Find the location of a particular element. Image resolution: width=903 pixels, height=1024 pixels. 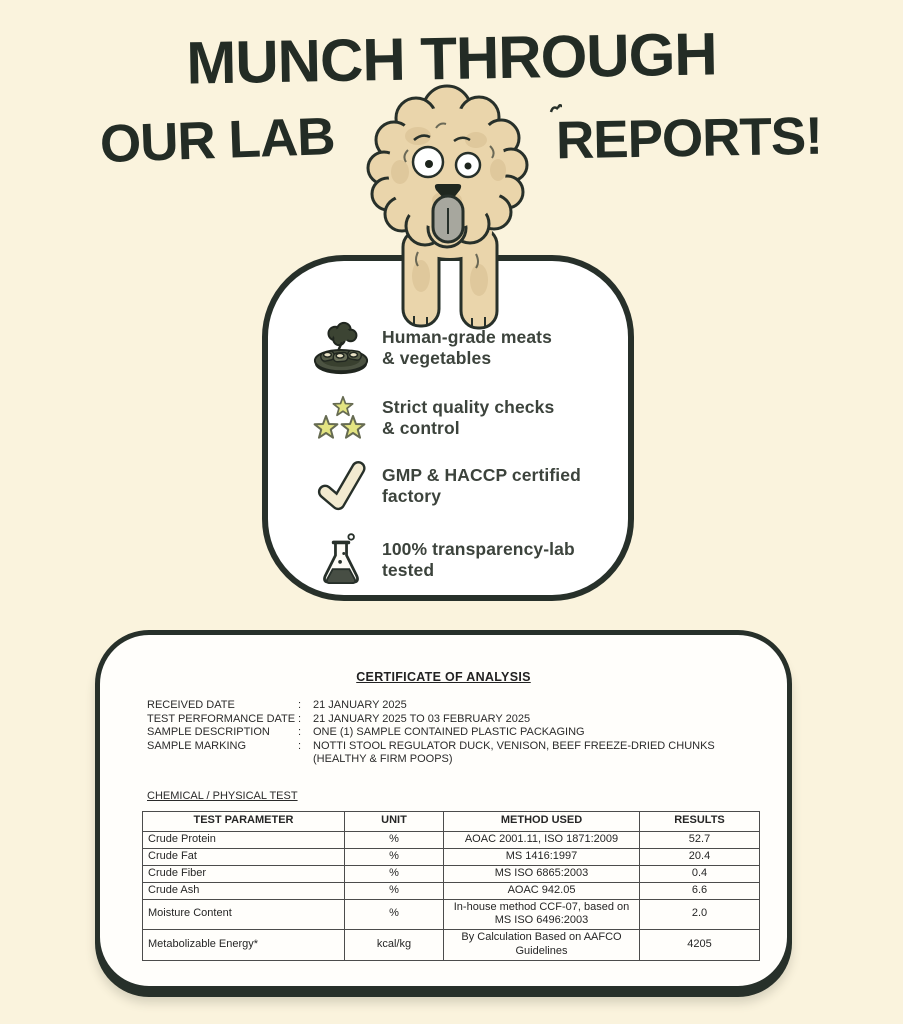

table-cell: Crude Protein is located at coordinates (243, 839).